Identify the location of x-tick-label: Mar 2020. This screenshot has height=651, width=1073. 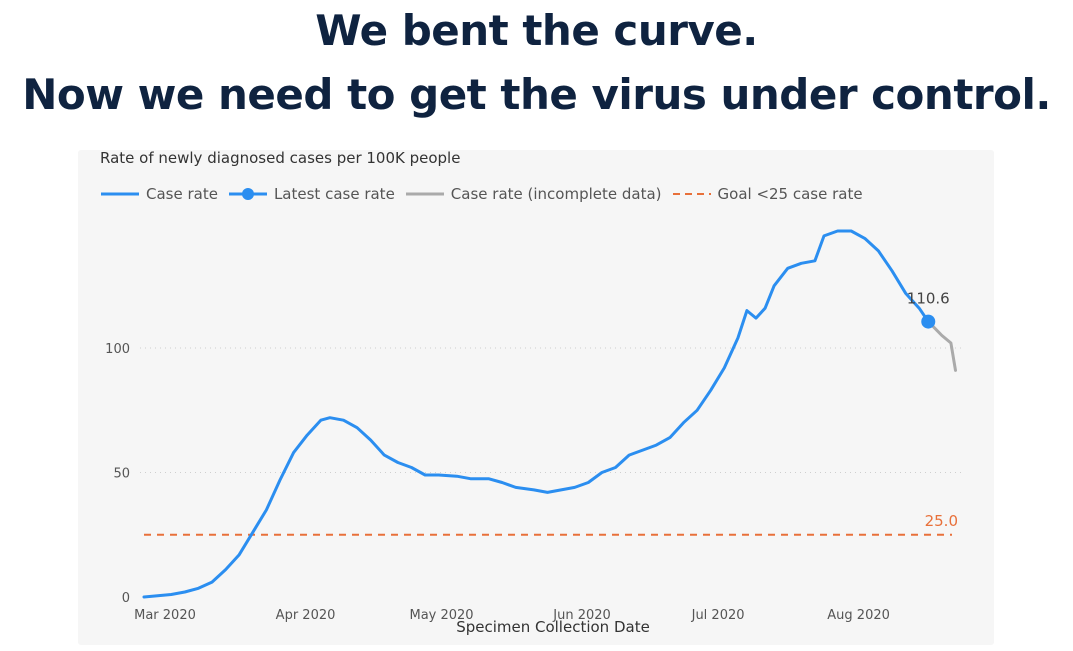
(165, 615).